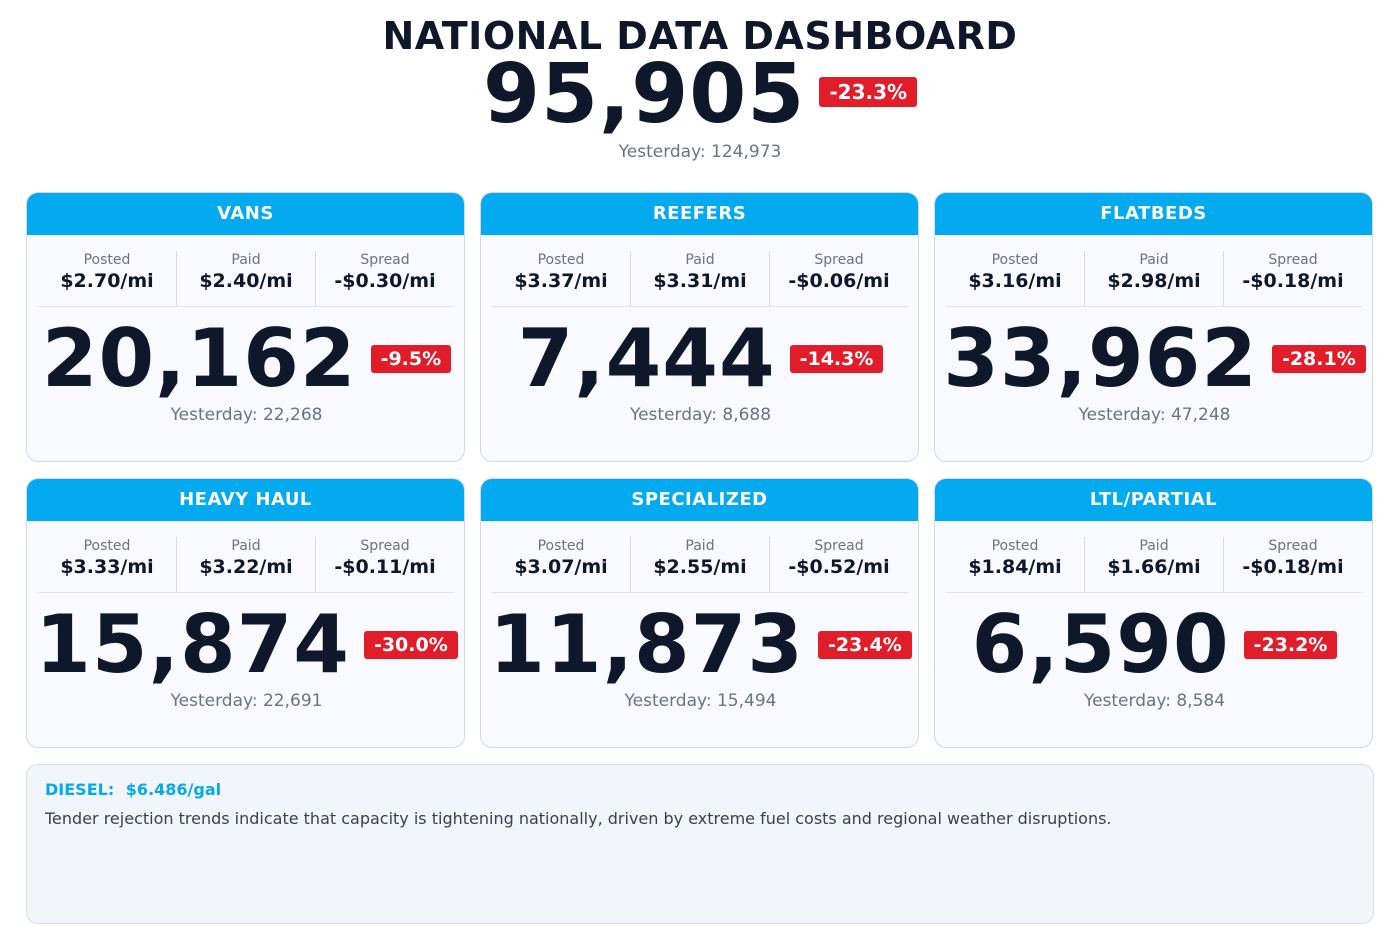 This screenshot has width=1400, height=940. Describe the element at coordinates (1154, 701) in the screenshot. I see `yesterday-count: Yesterday: 8,584` at that location.